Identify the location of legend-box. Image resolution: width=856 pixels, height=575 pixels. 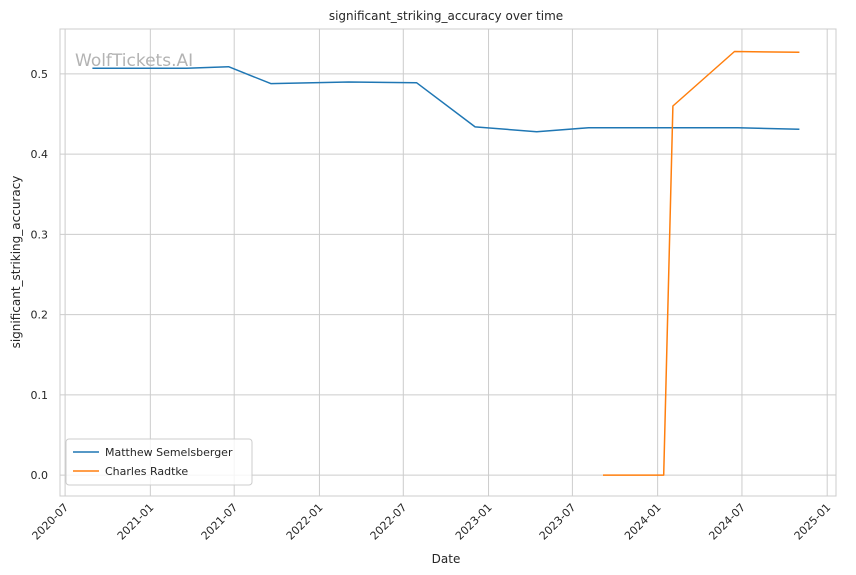
(159, 462).